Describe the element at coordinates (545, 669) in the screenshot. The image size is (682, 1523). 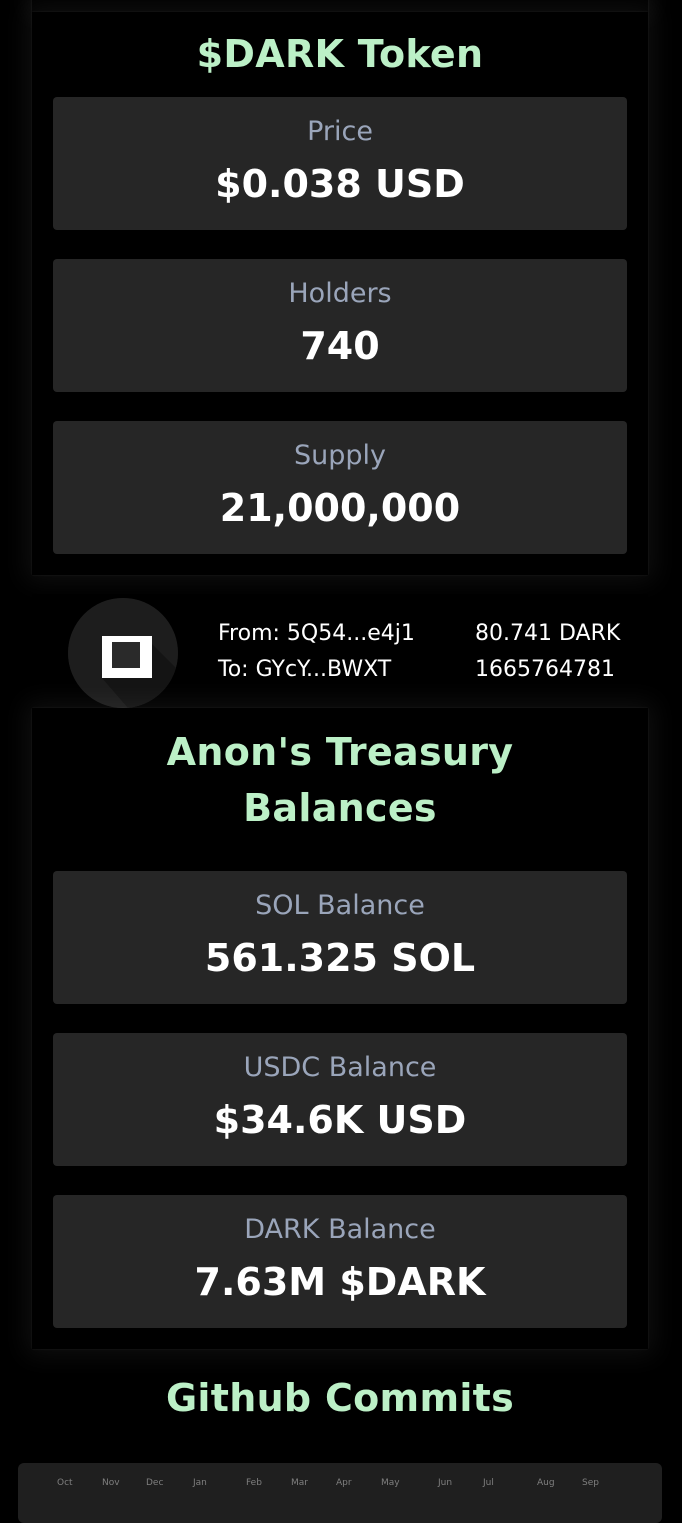
I see `transaction-timestamp: 1665764781` at that location.